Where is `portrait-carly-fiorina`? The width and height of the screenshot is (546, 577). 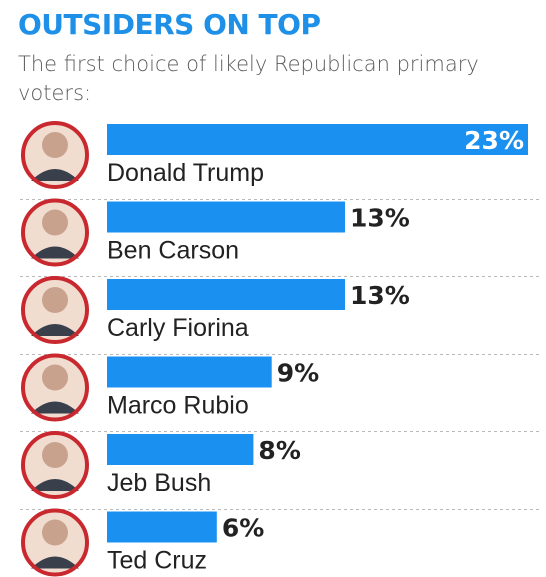 portrait-carly-fiorina is located at coordinates (55, 310).